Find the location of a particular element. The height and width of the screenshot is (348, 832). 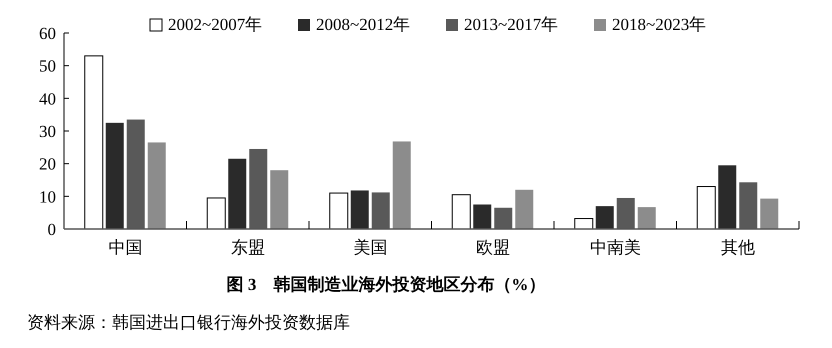

legend-label: 2013~2017年 is located at coordinates (511, 24).